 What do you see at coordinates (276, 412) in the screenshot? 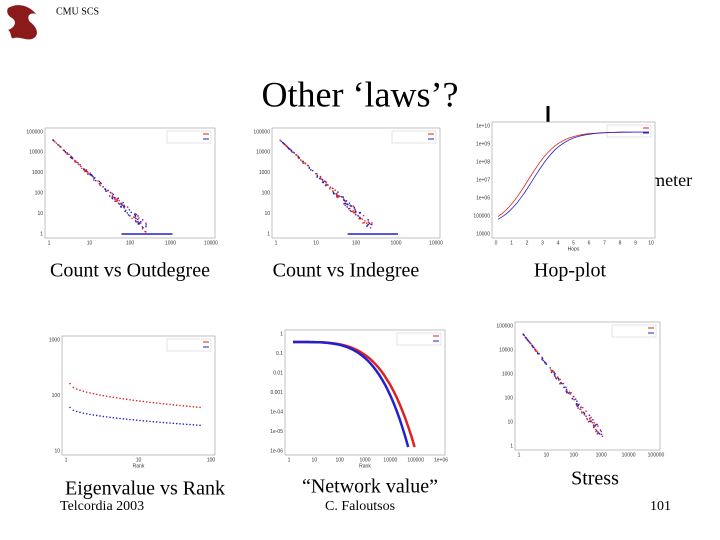
I see `y-tick-label: 1e-04` at bounding box center [276, 412].